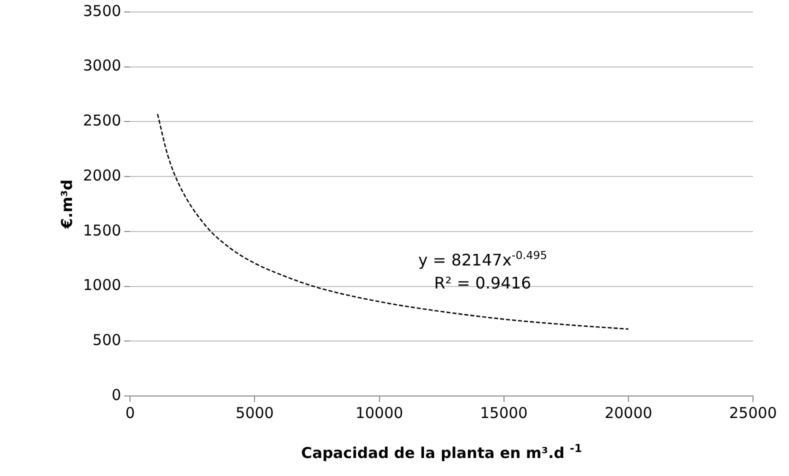  Describe the element at coordinates (102, 11) in the screenshot. I see `y-tick-label: 3500` at that location.